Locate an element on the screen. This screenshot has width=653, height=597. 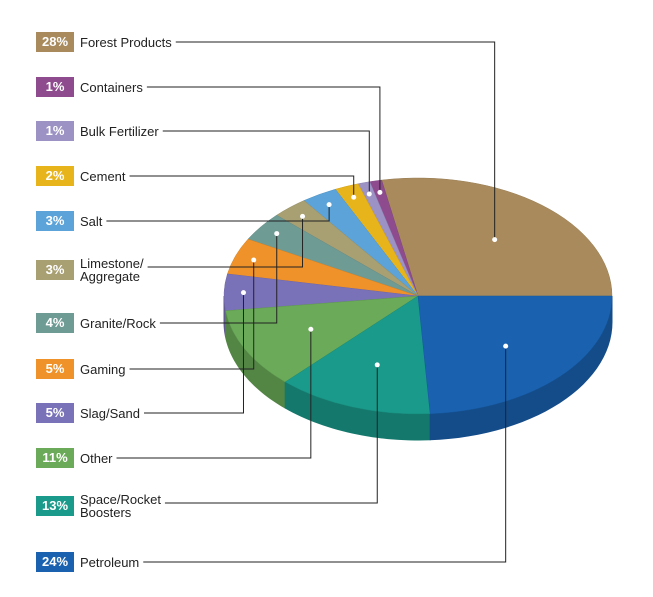
legend-item: 24% Petroleum is located at coordinates (87, 562).